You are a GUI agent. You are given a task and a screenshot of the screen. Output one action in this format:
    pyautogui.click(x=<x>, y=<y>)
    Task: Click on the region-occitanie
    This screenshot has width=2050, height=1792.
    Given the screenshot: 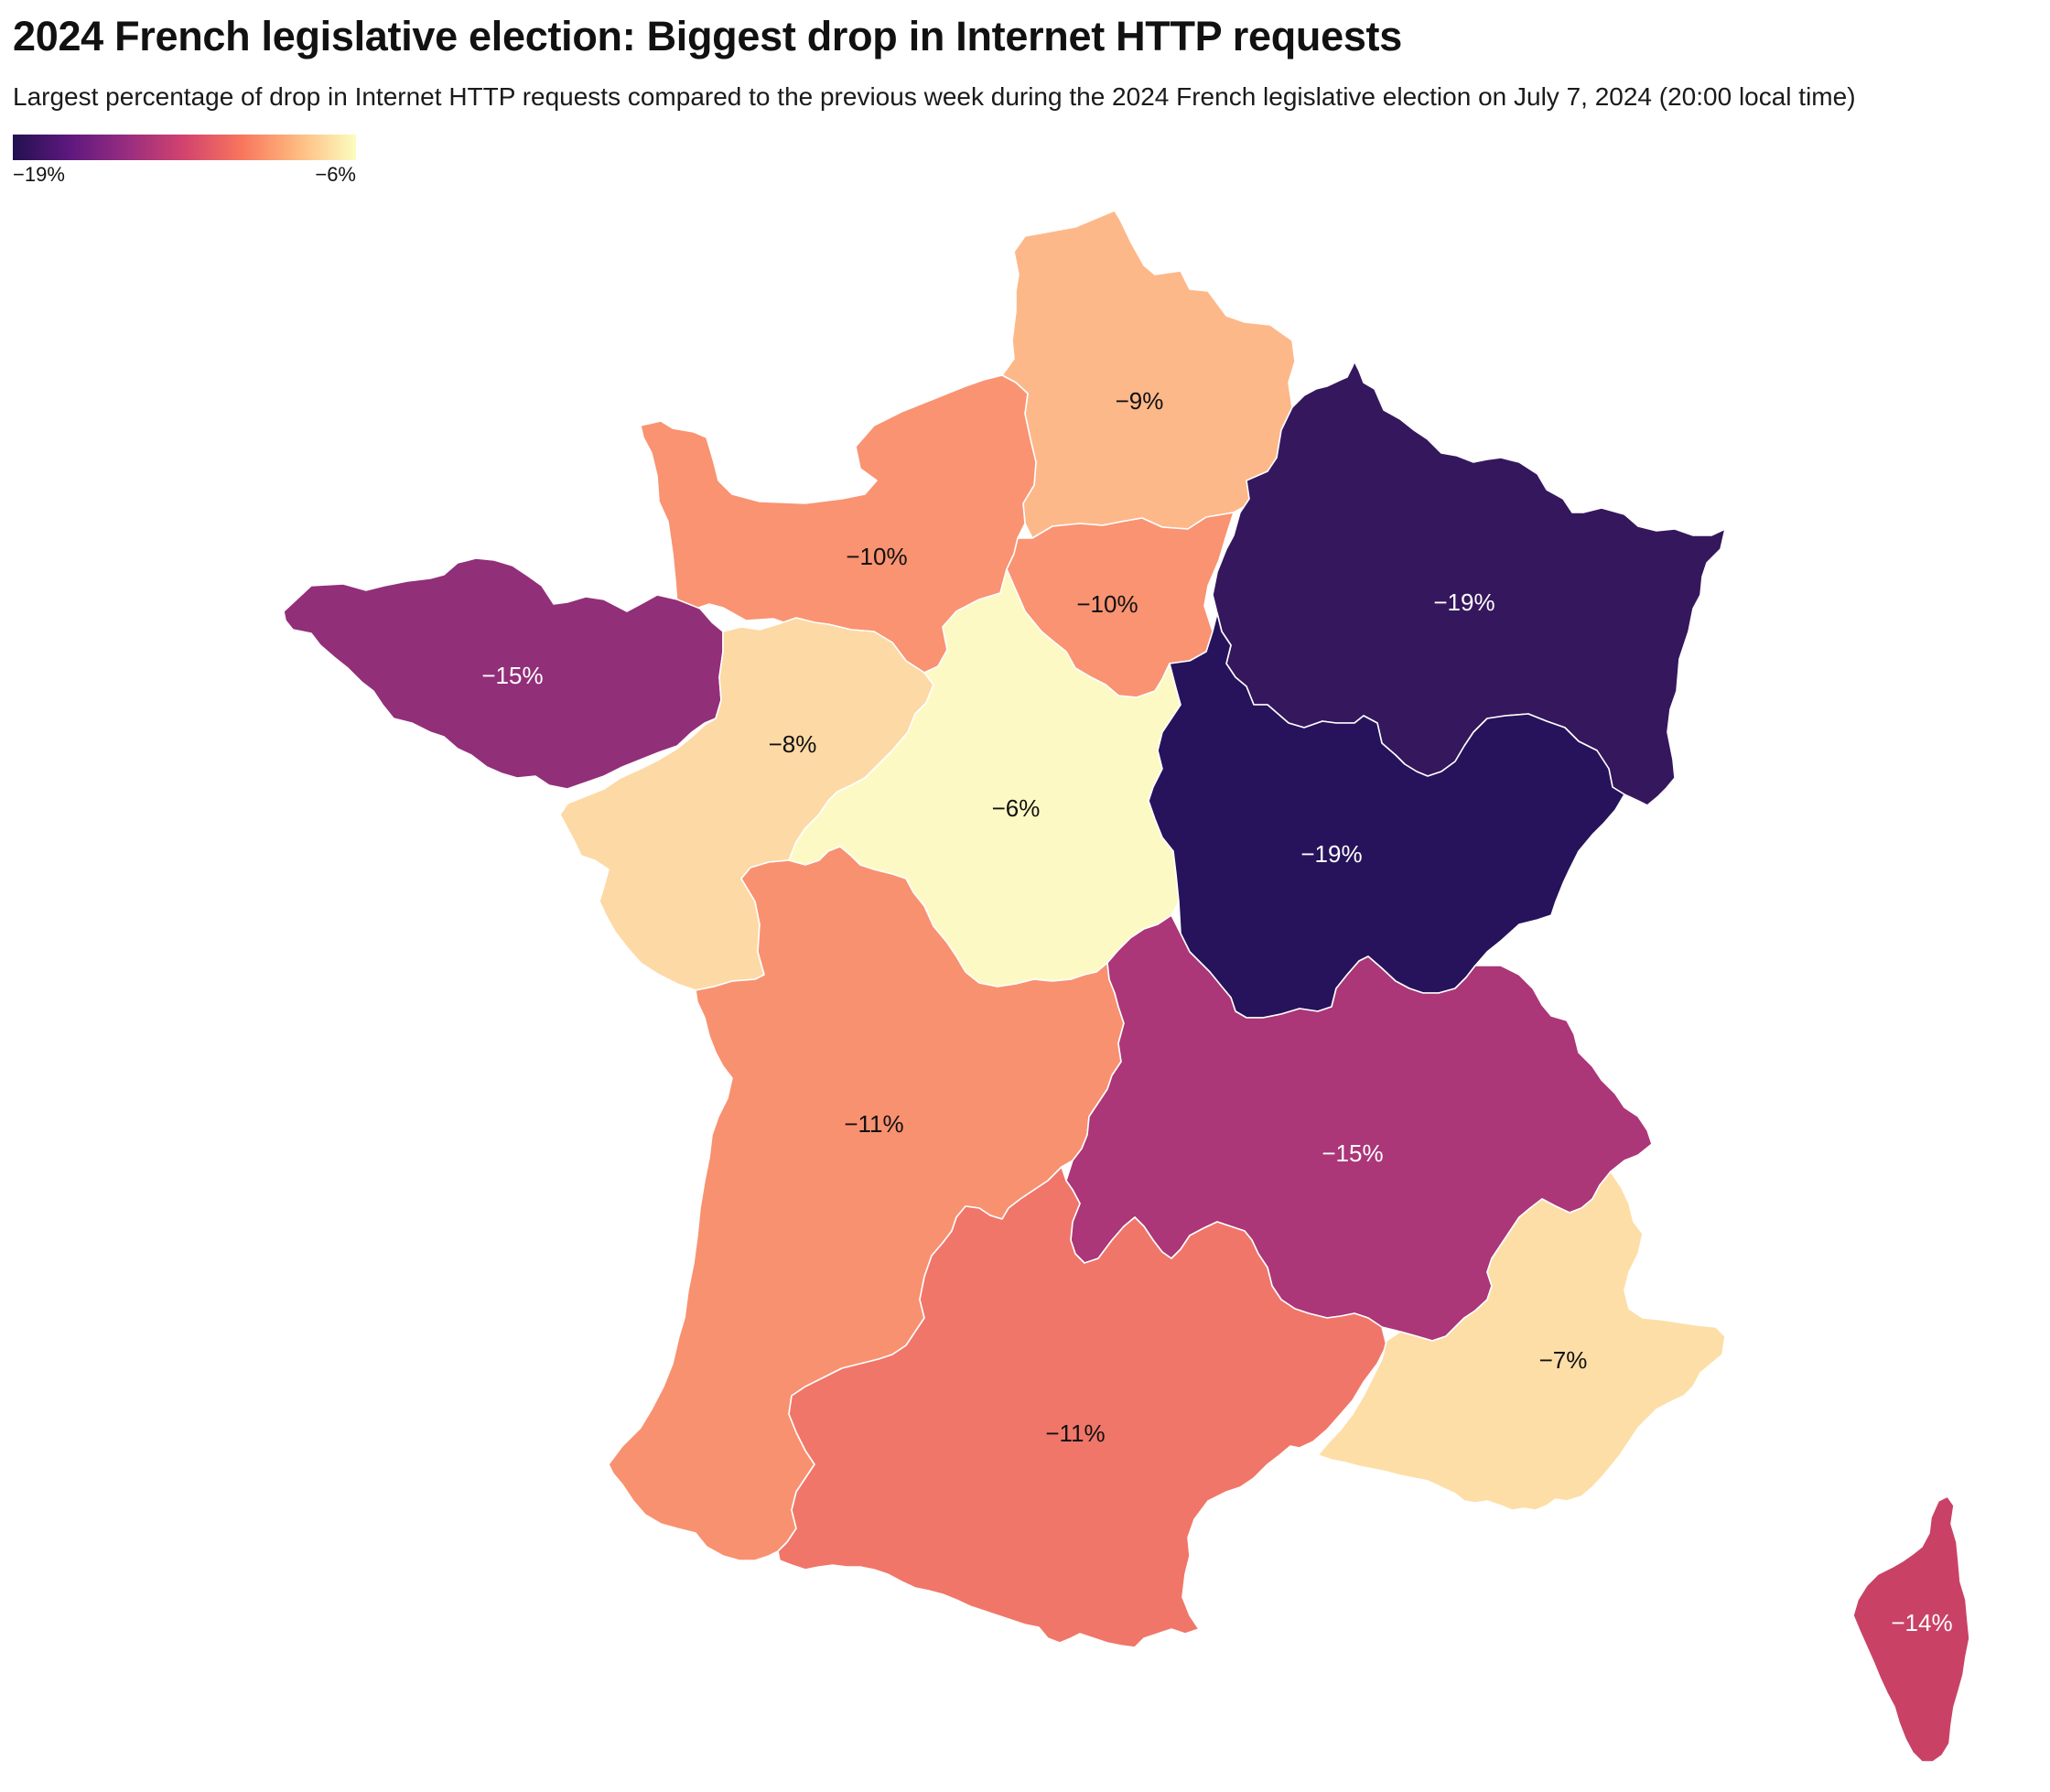 What is the action you would take?
    pyautogui.click(x=1082, y=1407)
    